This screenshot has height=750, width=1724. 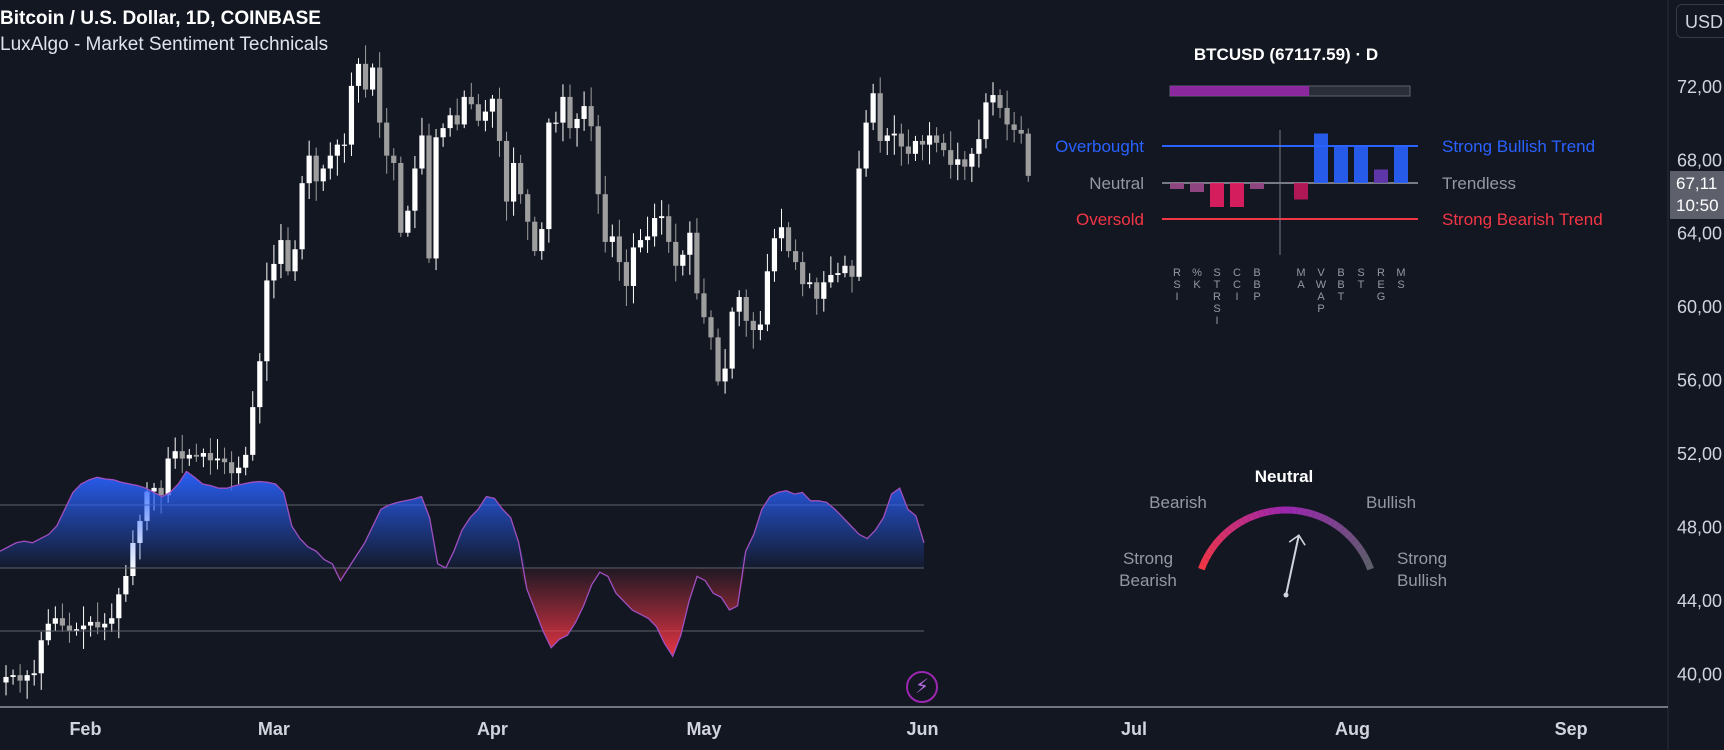 I want to click on currency-button: USD, so click(x=1700, y=21).